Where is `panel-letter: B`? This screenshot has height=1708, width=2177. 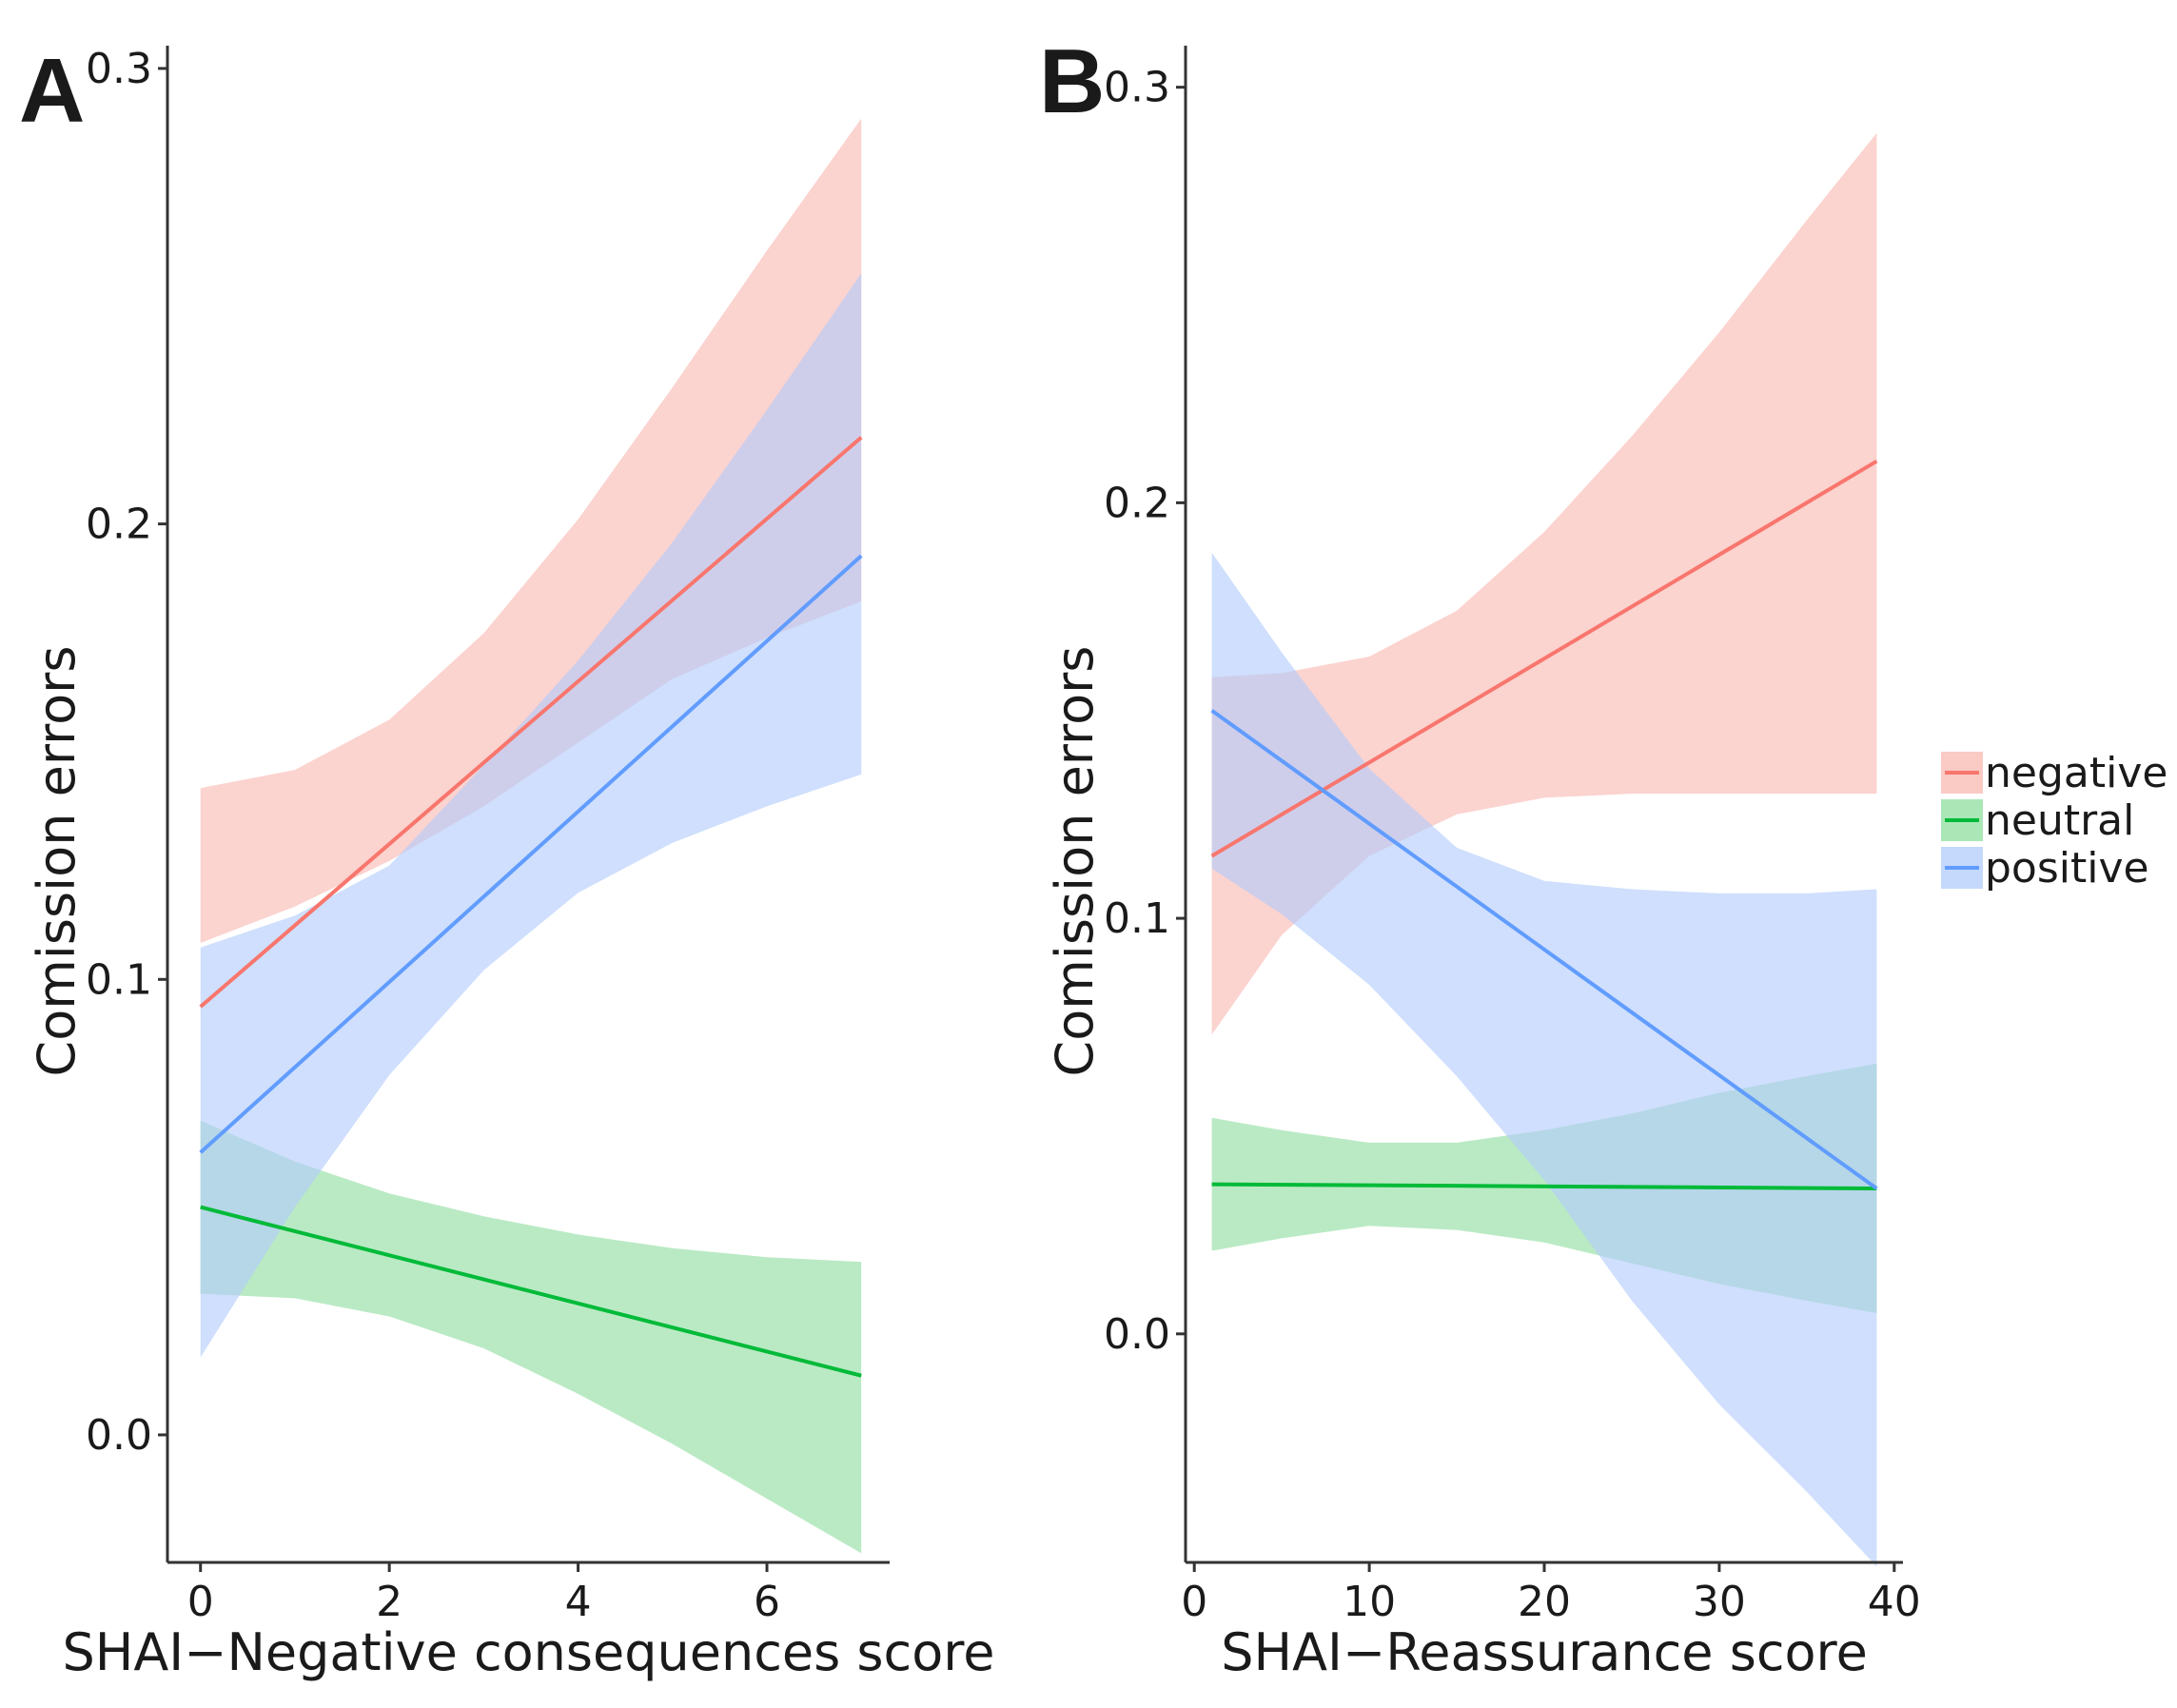 panel-letter: B is located at coordinates (1072, 81).